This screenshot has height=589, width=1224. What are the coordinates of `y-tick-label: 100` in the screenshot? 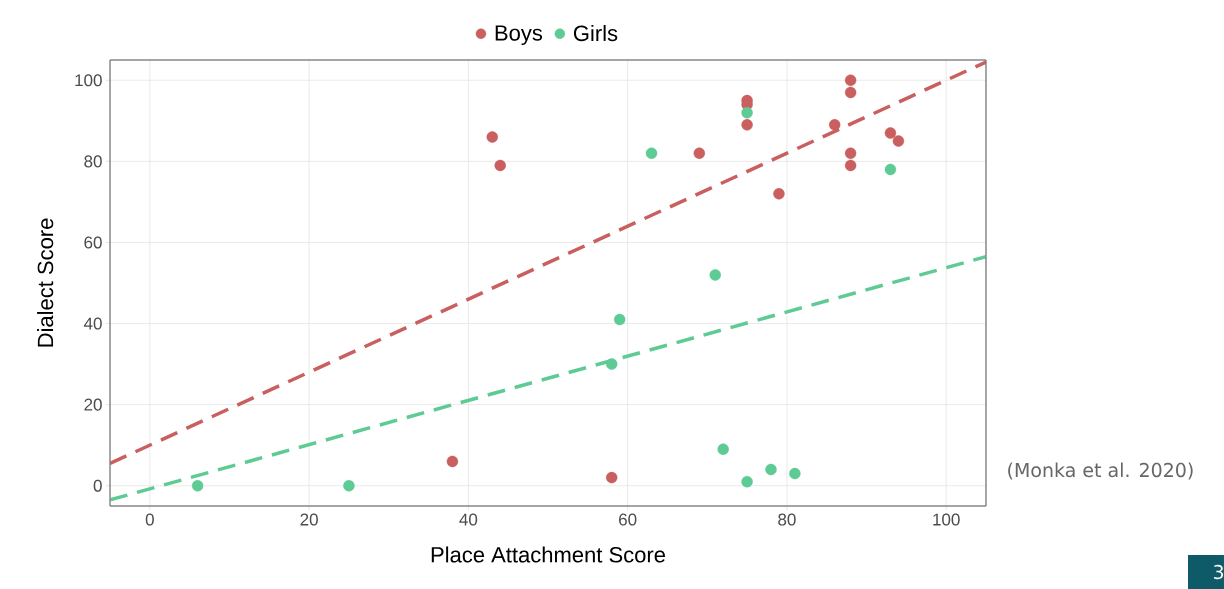 It's located at (88, 80).